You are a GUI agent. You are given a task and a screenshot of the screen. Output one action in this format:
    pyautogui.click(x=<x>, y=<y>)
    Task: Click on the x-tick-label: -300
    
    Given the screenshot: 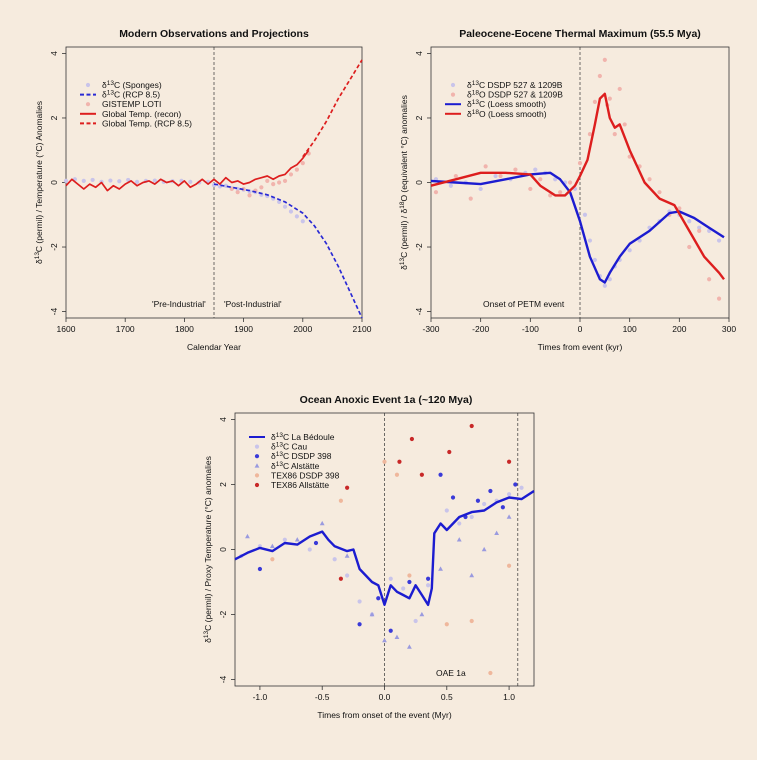 What is the action you would take?
    pyautogui.click(x=430, y=329)
    